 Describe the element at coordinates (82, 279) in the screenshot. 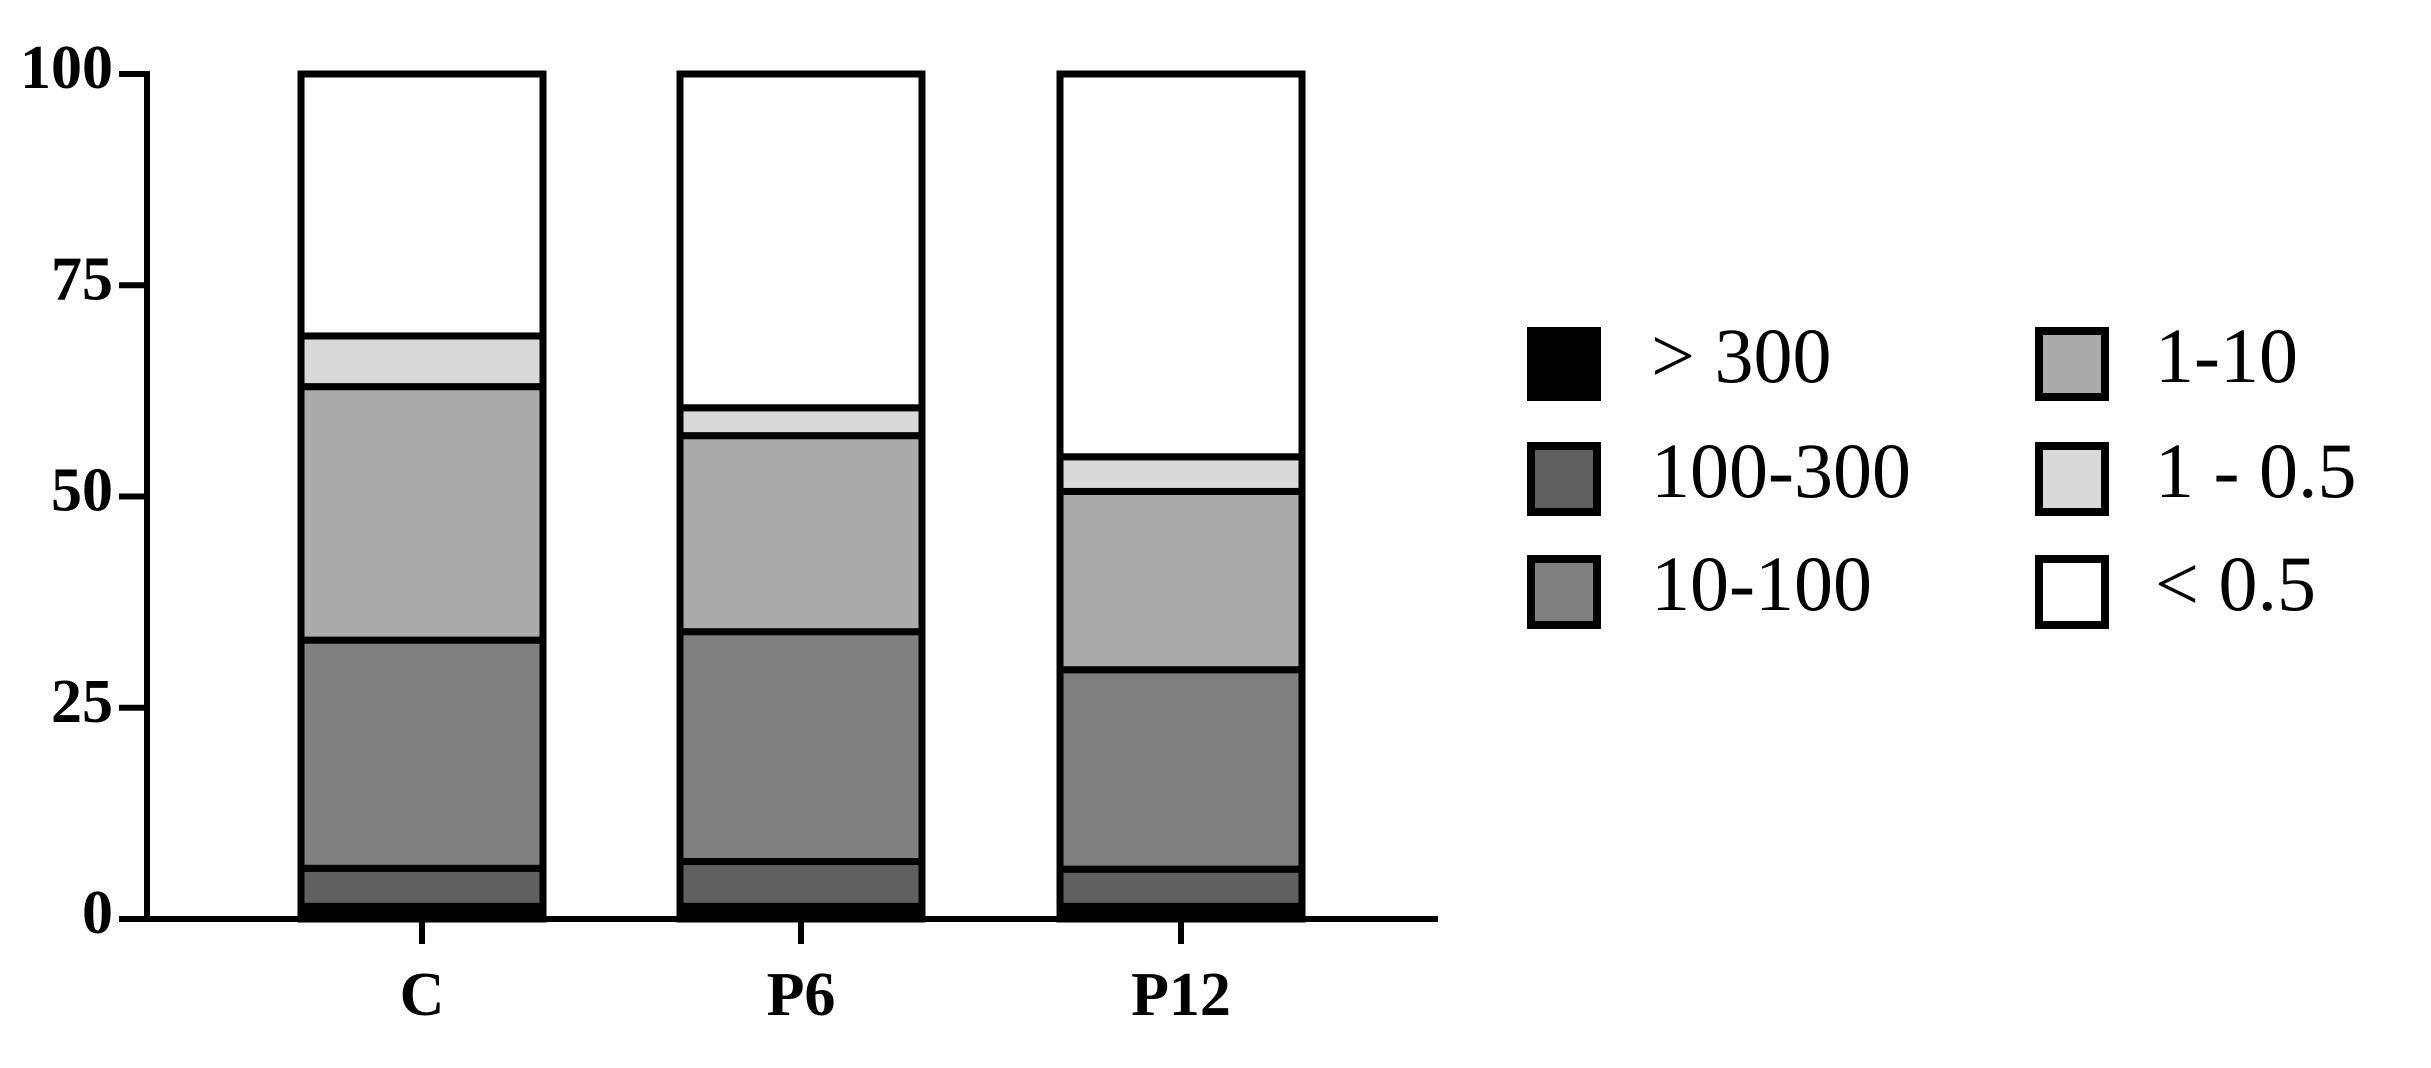

I see `y-tick-label: 75` at that location.